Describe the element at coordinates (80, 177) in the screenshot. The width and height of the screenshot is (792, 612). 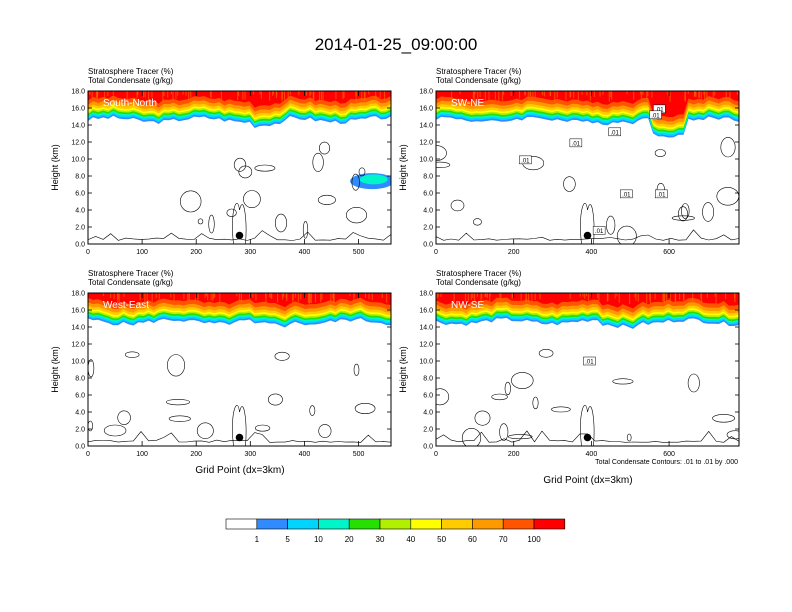
I see `y-tick-label: 8.0` at that location.